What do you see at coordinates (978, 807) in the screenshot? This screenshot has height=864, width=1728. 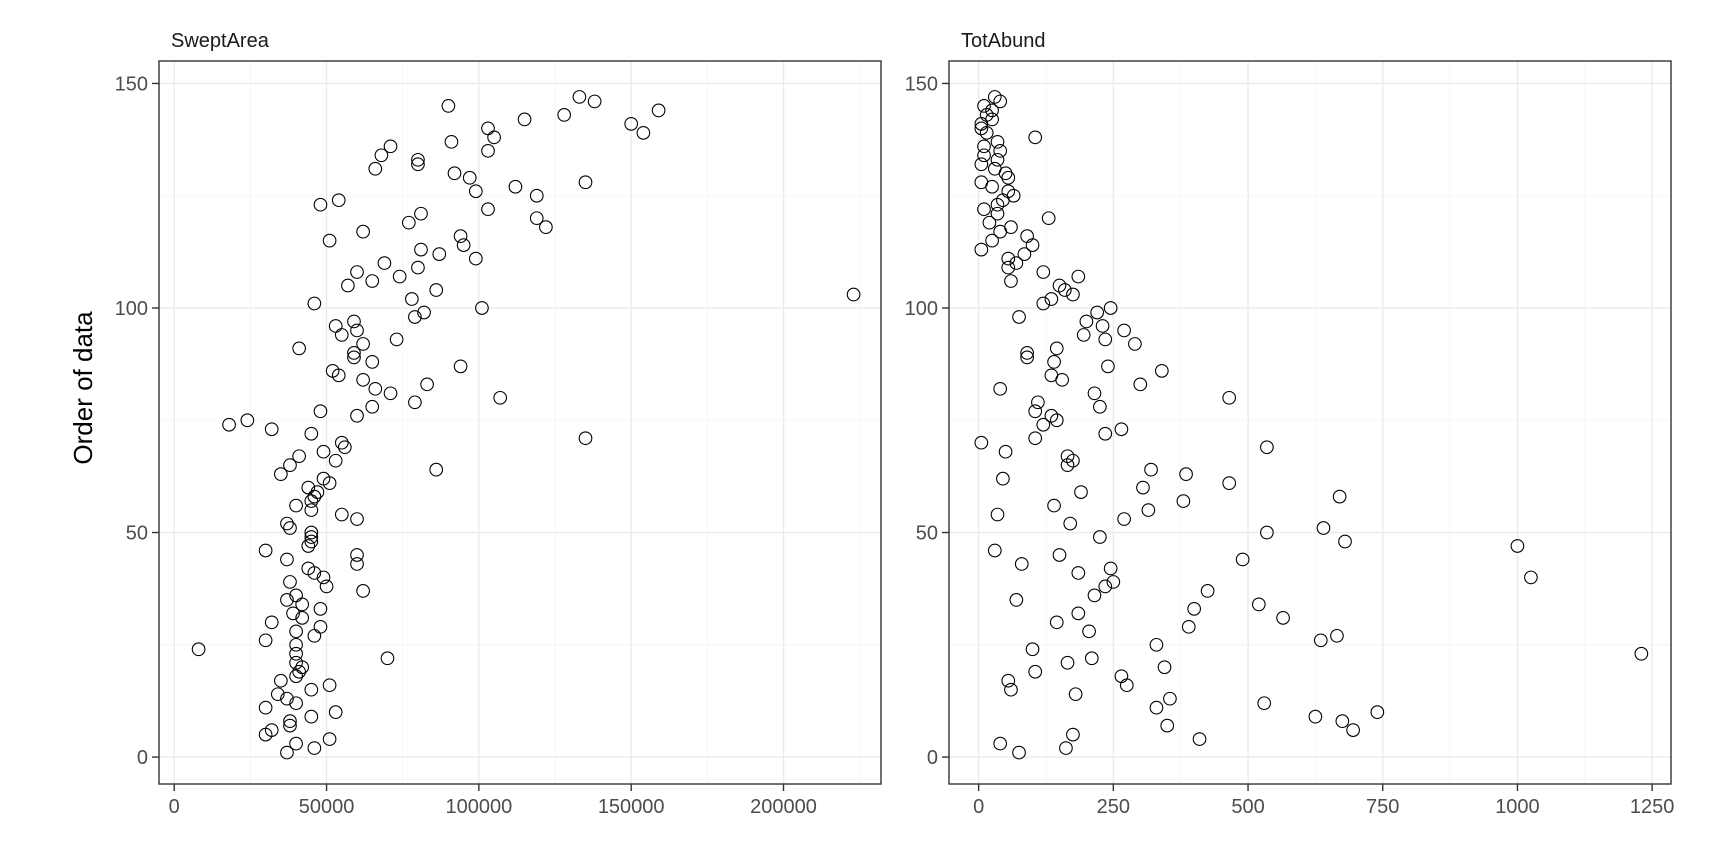 I see `x-tick-label: 0` at bounding box center [978, 807].